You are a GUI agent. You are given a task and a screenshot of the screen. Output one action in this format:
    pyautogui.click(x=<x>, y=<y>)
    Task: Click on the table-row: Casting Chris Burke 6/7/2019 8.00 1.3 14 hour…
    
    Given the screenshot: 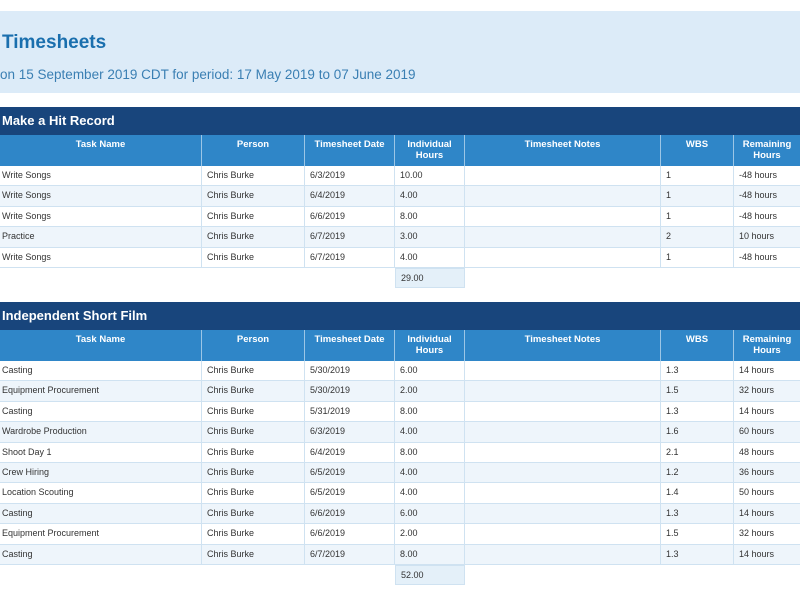 What is the action you would take?
    pyautogui.click(x=400, y=554)
    